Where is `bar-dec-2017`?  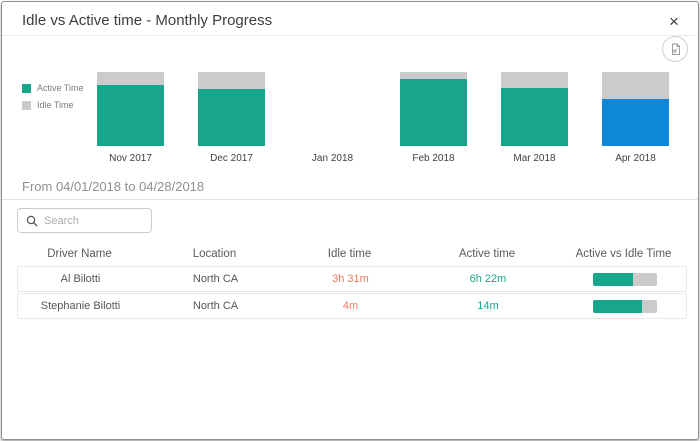 bar-dec-2017 is located at coordinates (231, 109).